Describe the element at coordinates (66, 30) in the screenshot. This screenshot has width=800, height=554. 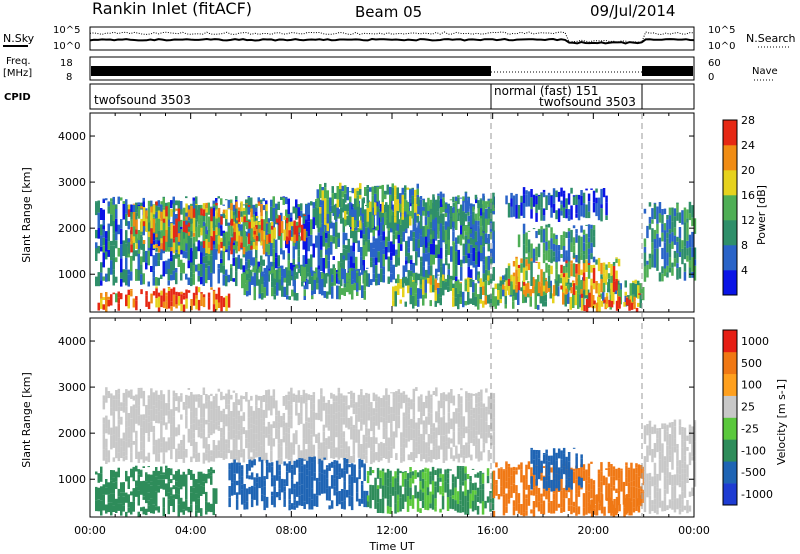
I see `noise-left-tick-top: 10^5` at that location.